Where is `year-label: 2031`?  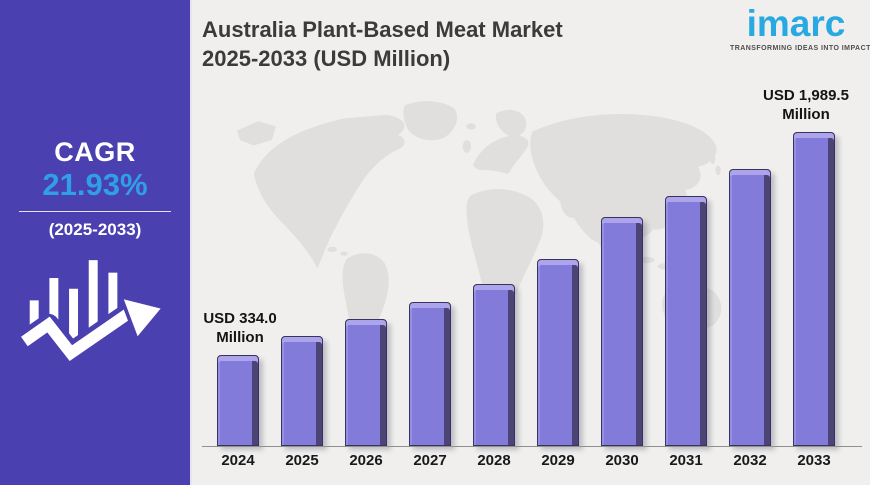
year-label: 2031 is located at coordinates (686, 460).